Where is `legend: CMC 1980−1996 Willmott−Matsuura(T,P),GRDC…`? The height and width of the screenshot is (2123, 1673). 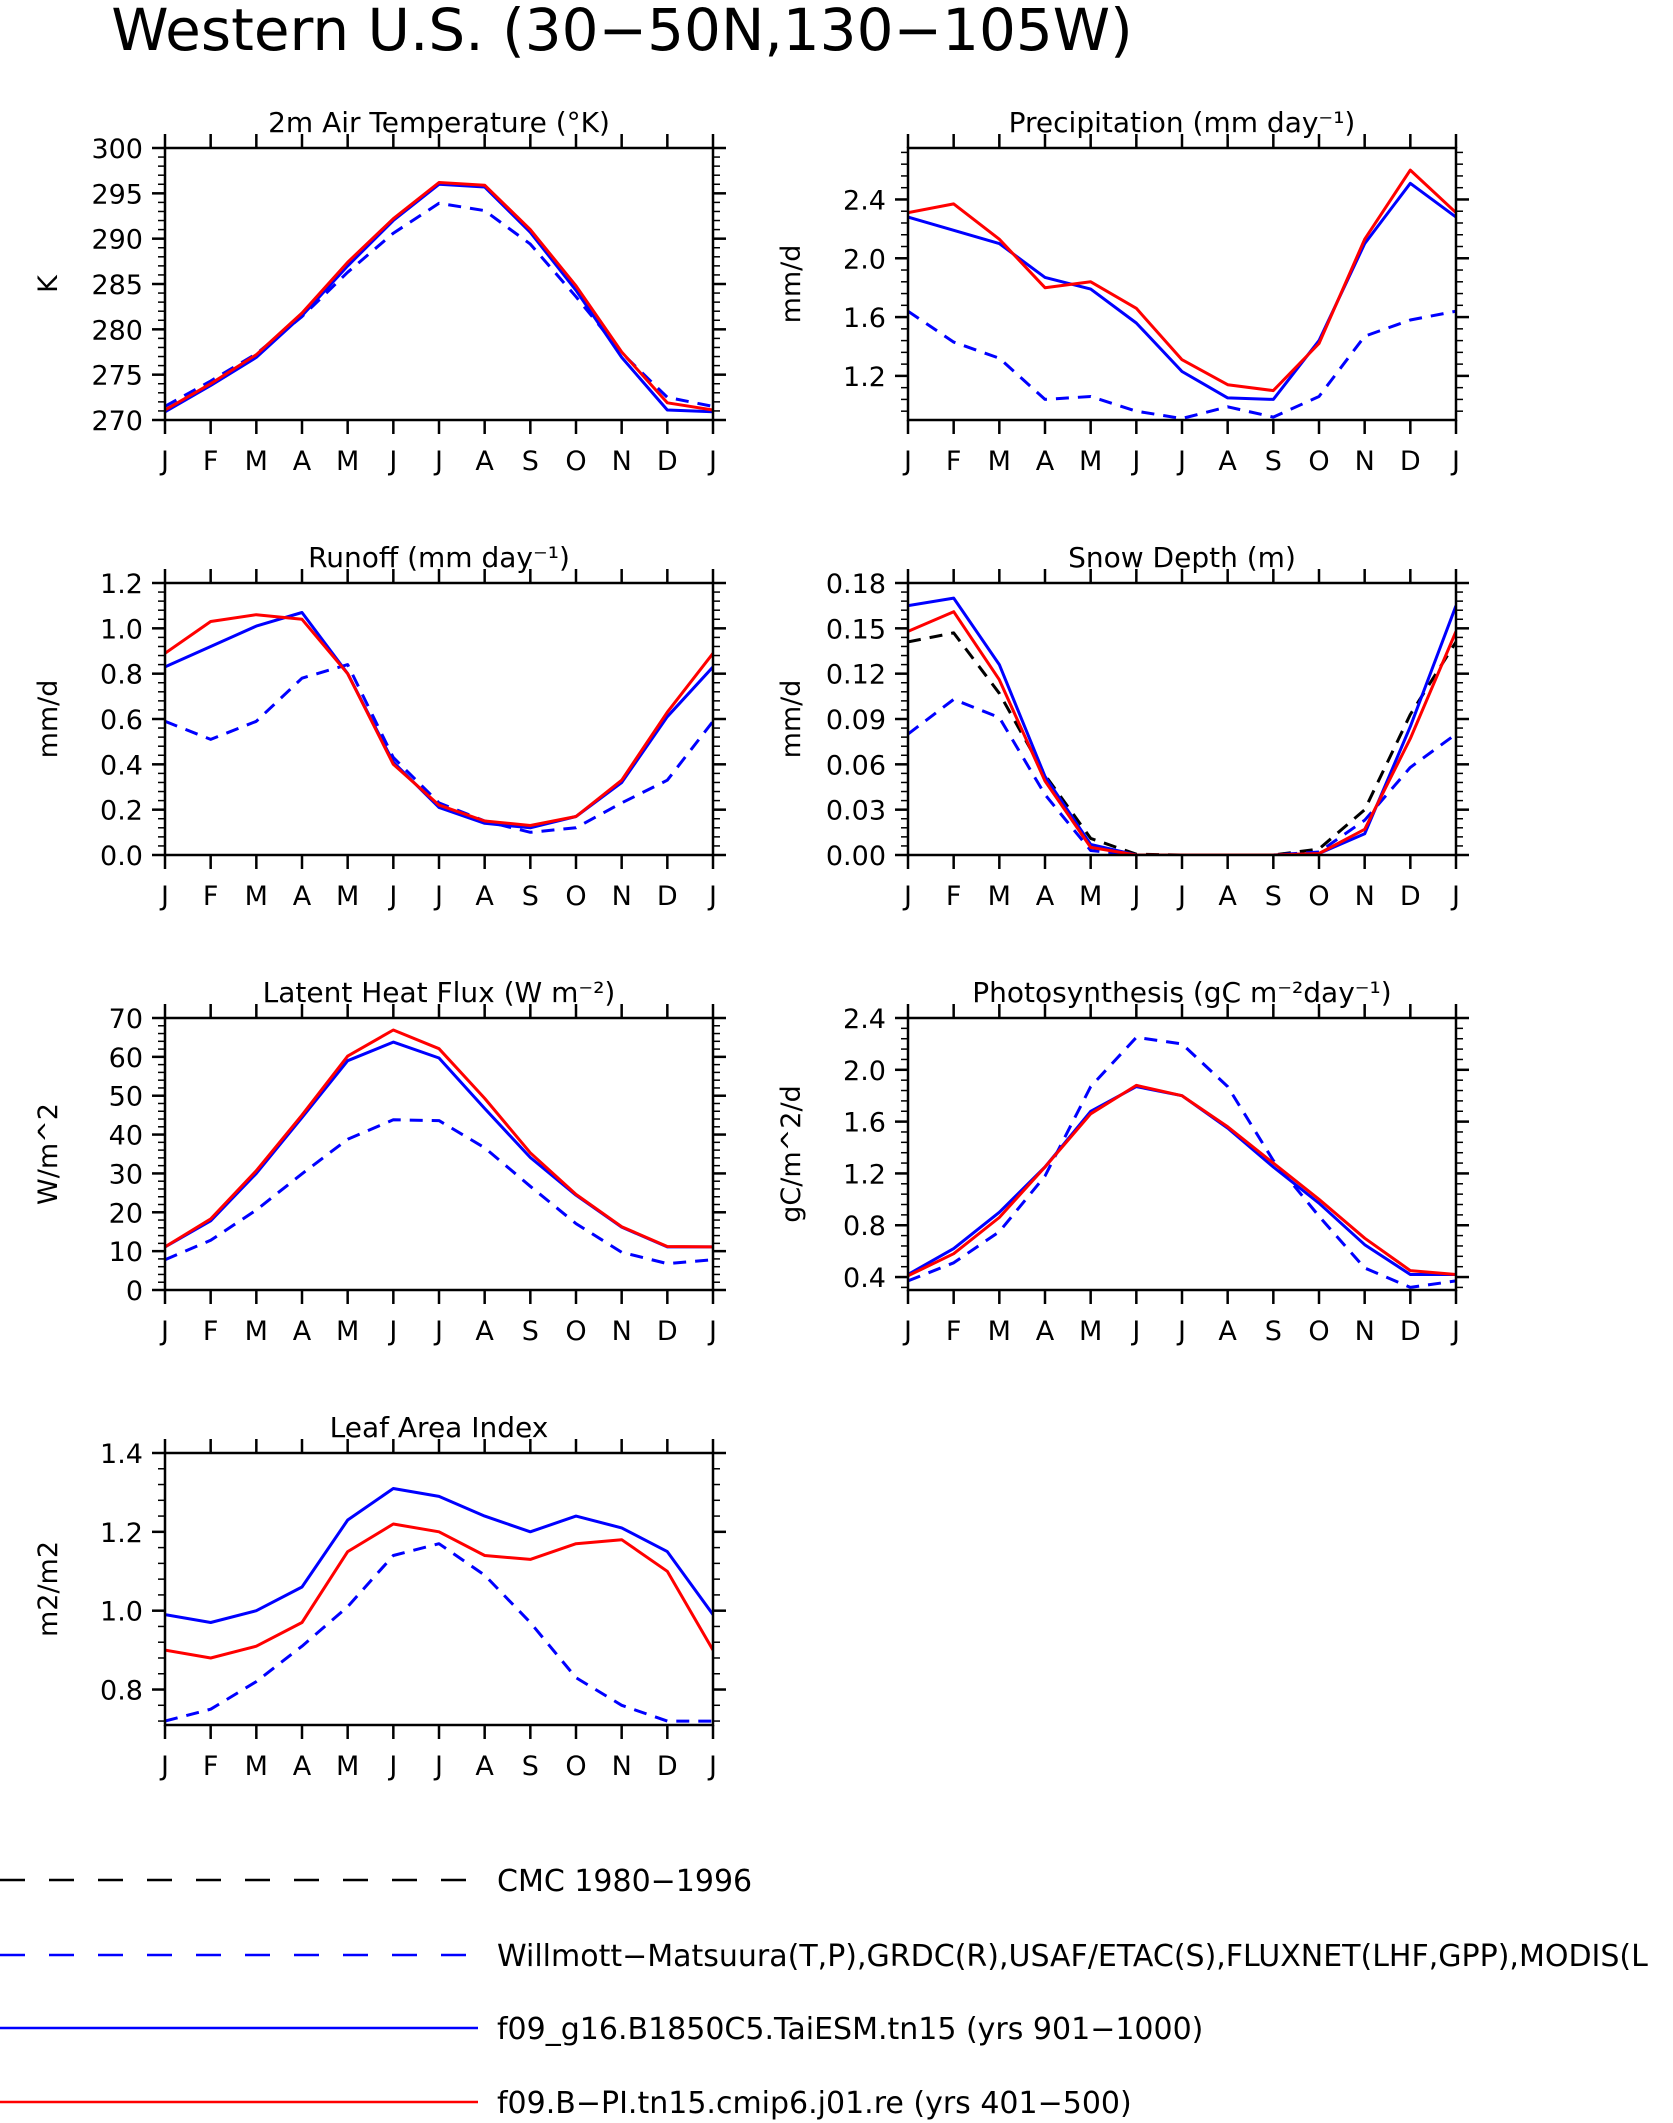
legend: CMC 1980−1996 Willmott−Matsuura(T,P),GRDC… is located at coordinates (824, 1992).